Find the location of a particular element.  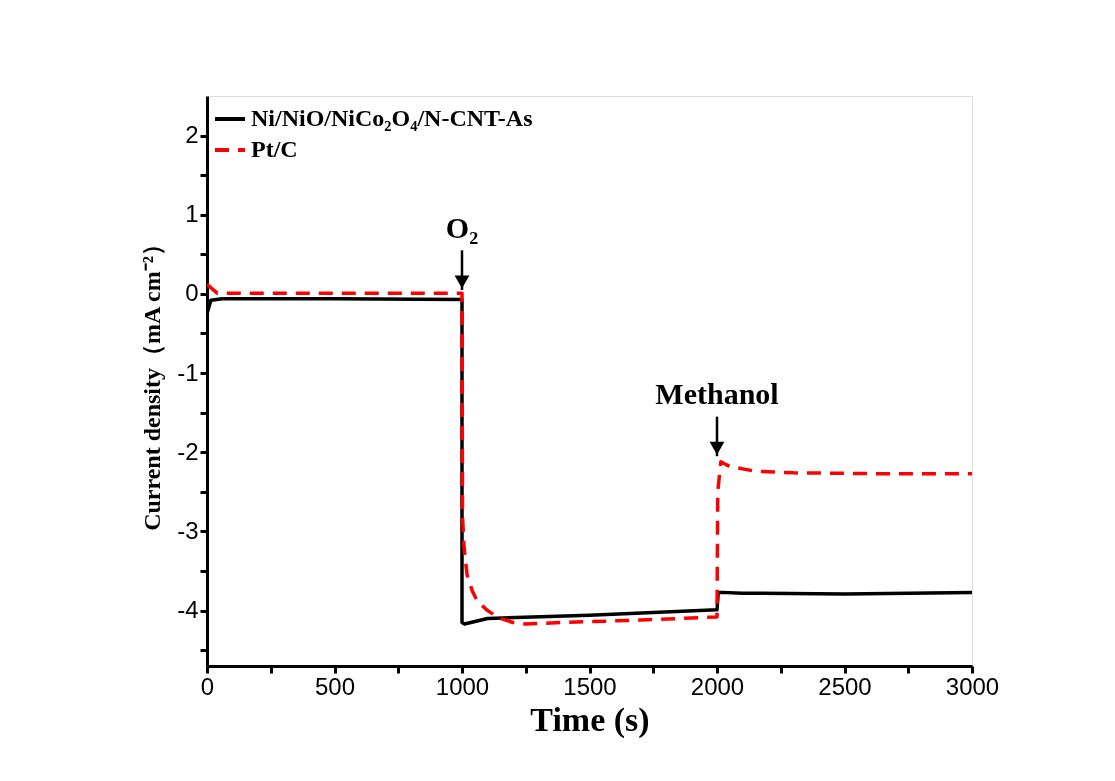

y-tick-label: -4 is located at coordinates (188, 610).